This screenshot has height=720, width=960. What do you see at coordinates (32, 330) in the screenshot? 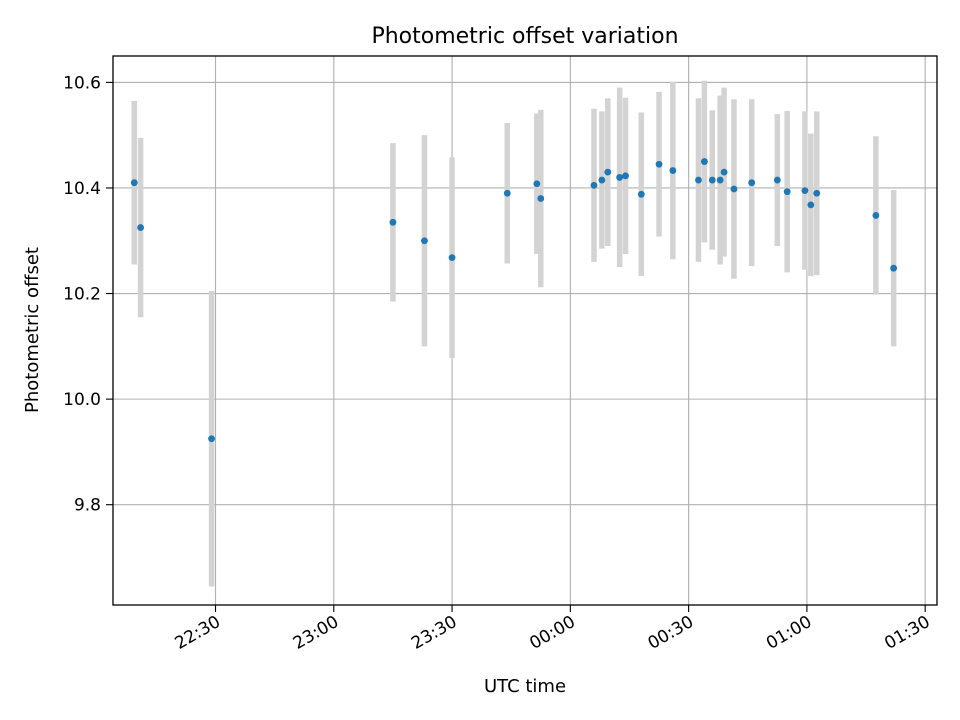
I see `y-axis-label: Photometric offset` at bounding box center [32, 330].